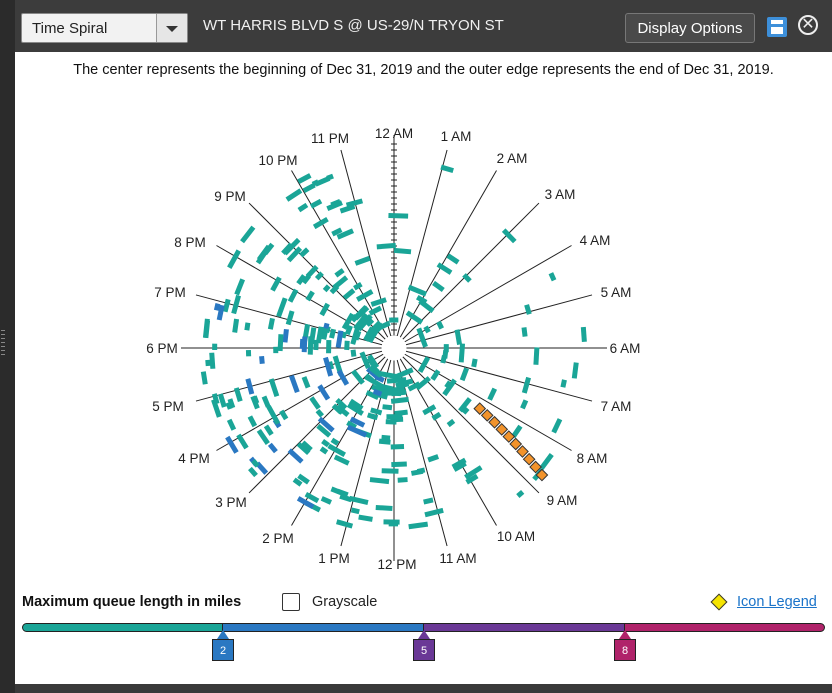 The image size is (832, 693). I want to click on hour-label: 1 PM, so click(334, 558).